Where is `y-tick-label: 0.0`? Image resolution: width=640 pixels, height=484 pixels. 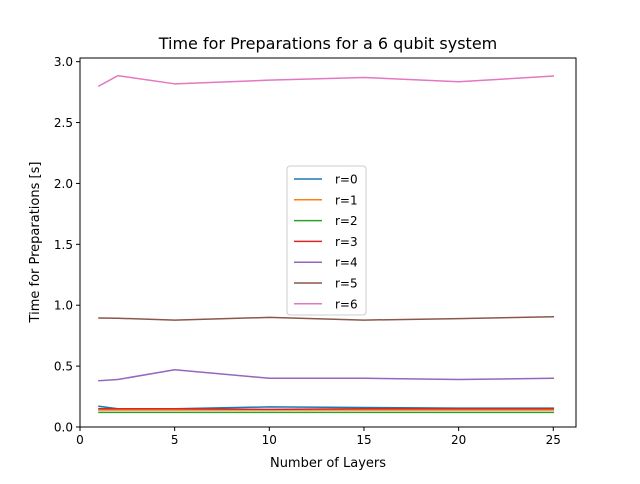
y-tick-label: 0.0 is located at coordinates (63, 428).